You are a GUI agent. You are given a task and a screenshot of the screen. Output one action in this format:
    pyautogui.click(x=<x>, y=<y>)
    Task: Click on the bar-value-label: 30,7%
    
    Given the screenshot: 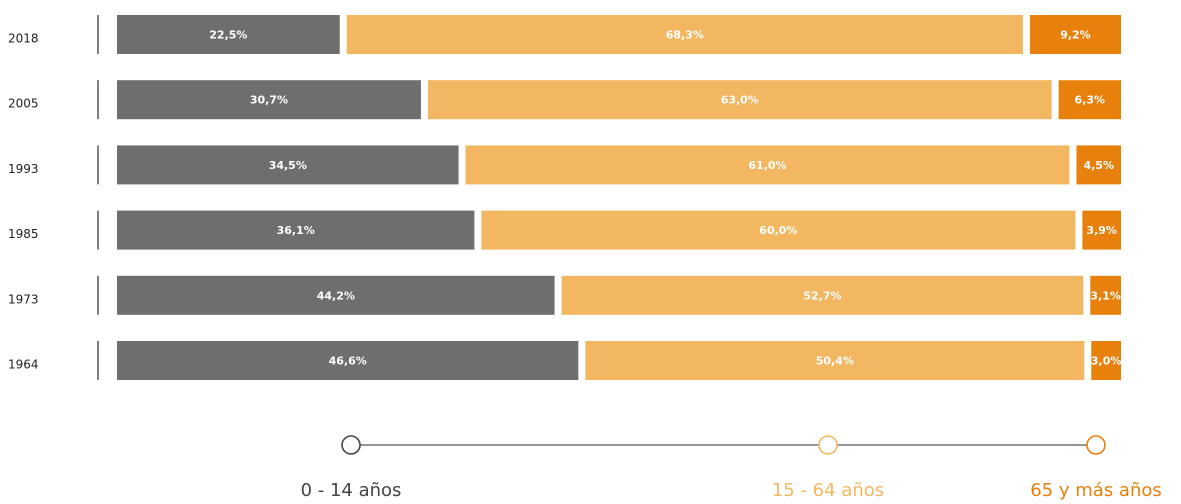 What is the action you would take?
    pyautogui.click(x=269, y=100)
    